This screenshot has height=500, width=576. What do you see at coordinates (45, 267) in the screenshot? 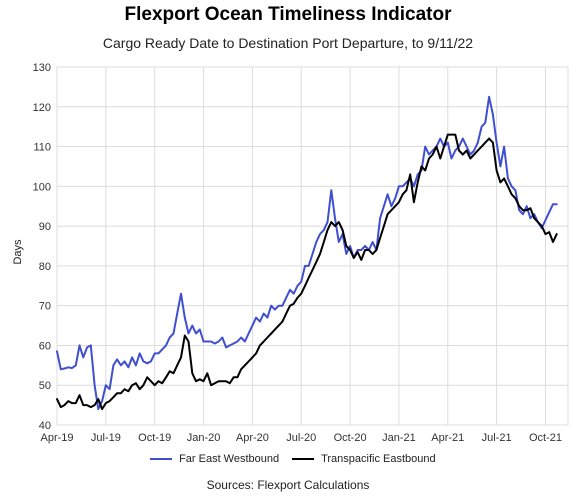
I see `y-tick-label: 80` at bounding box center [45, 267].